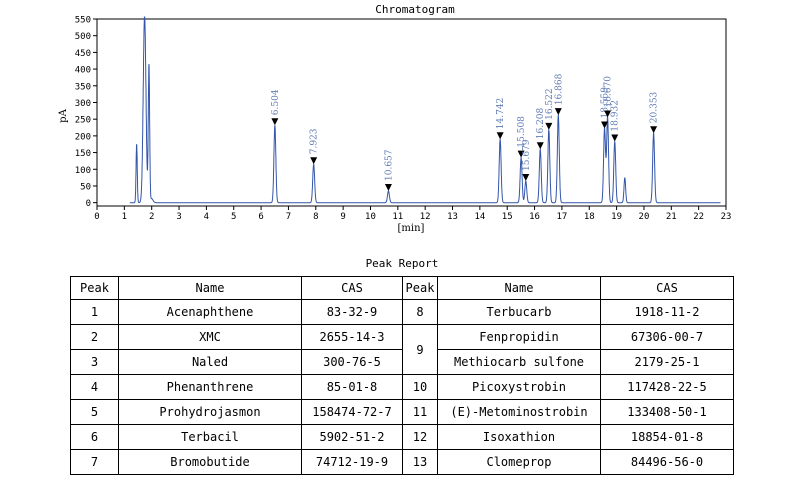  I want to click on peak-rt-label: 18.559, so click(606, 103).